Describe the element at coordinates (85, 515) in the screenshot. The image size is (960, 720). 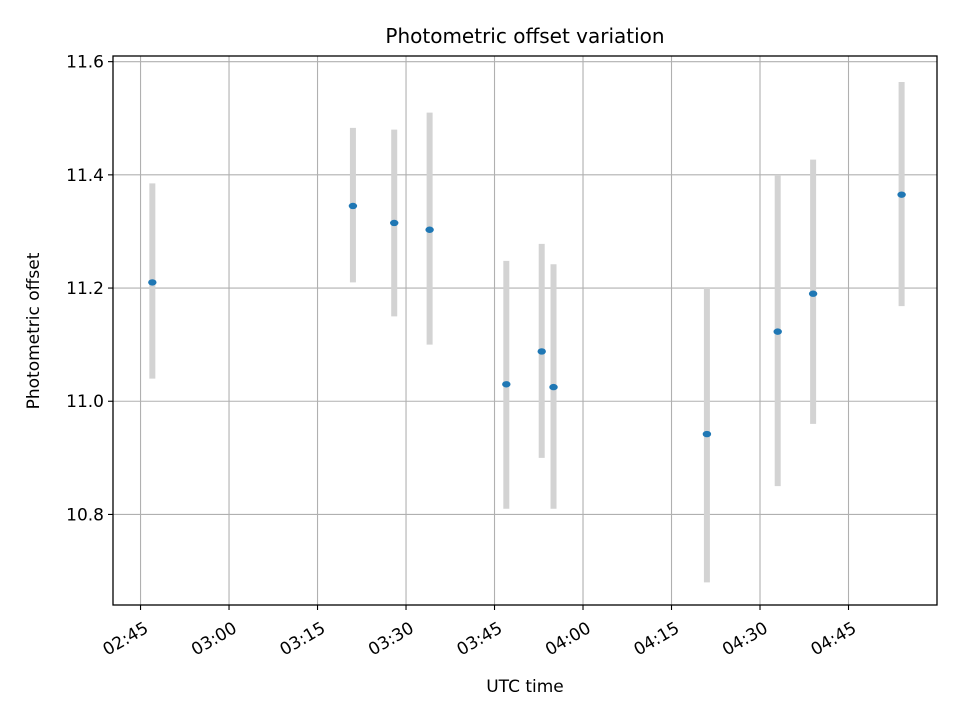
I see `y-tick-label: 10.8` at that location.